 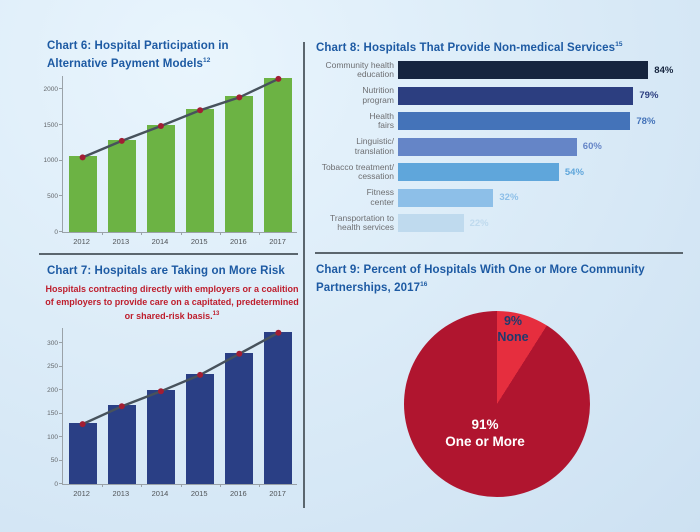 I want to click on bar-track: 79%, so click(x=544, y=95).